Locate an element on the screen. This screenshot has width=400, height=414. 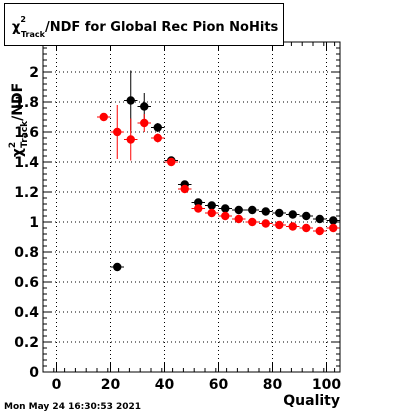
x-tick-label: 100 is located at coordinates (326, 385).